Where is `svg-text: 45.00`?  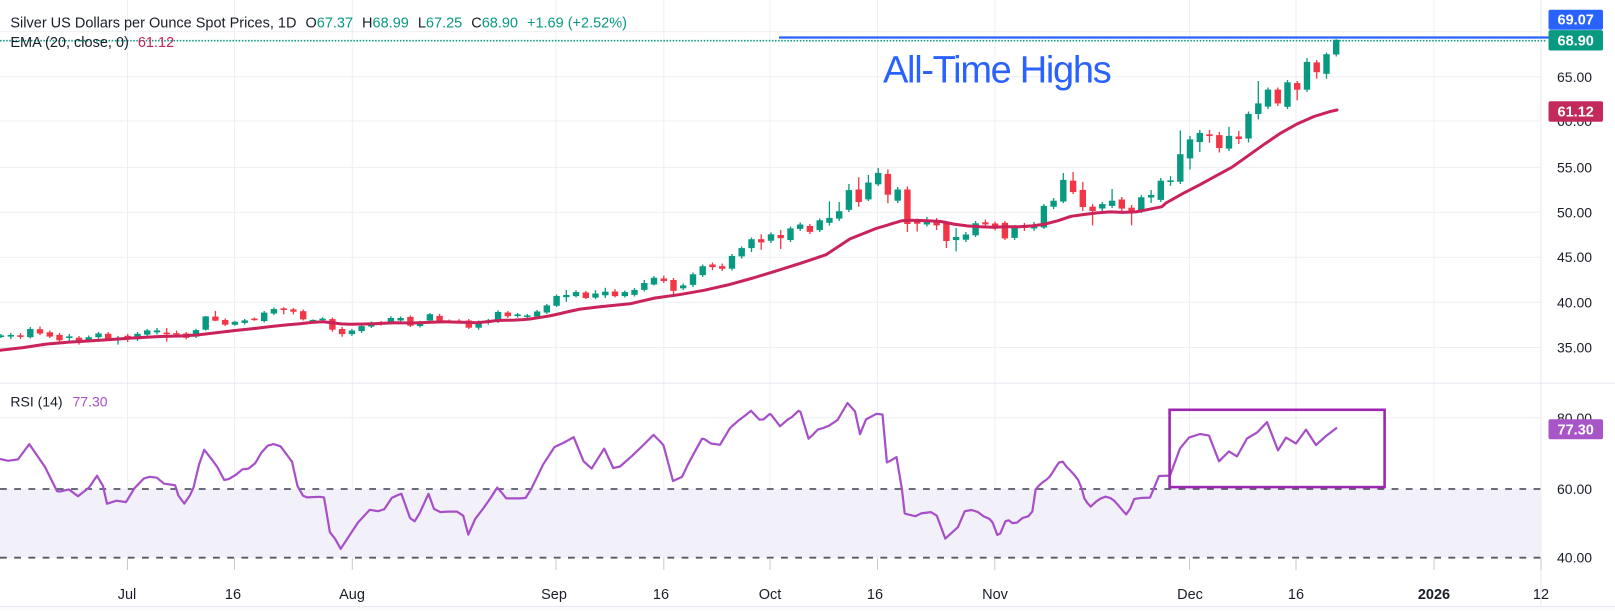
svg-text: 45.00 is located at coordinates (1574, 257).